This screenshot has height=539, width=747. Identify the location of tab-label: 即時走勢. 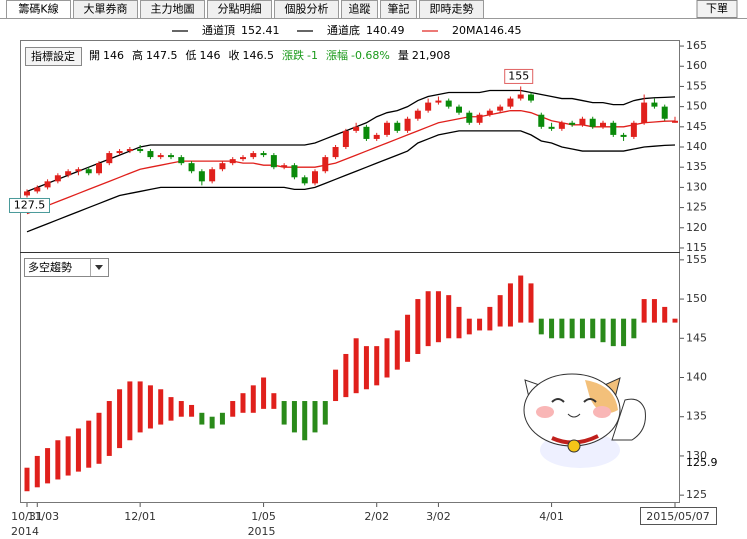
(452, 9).